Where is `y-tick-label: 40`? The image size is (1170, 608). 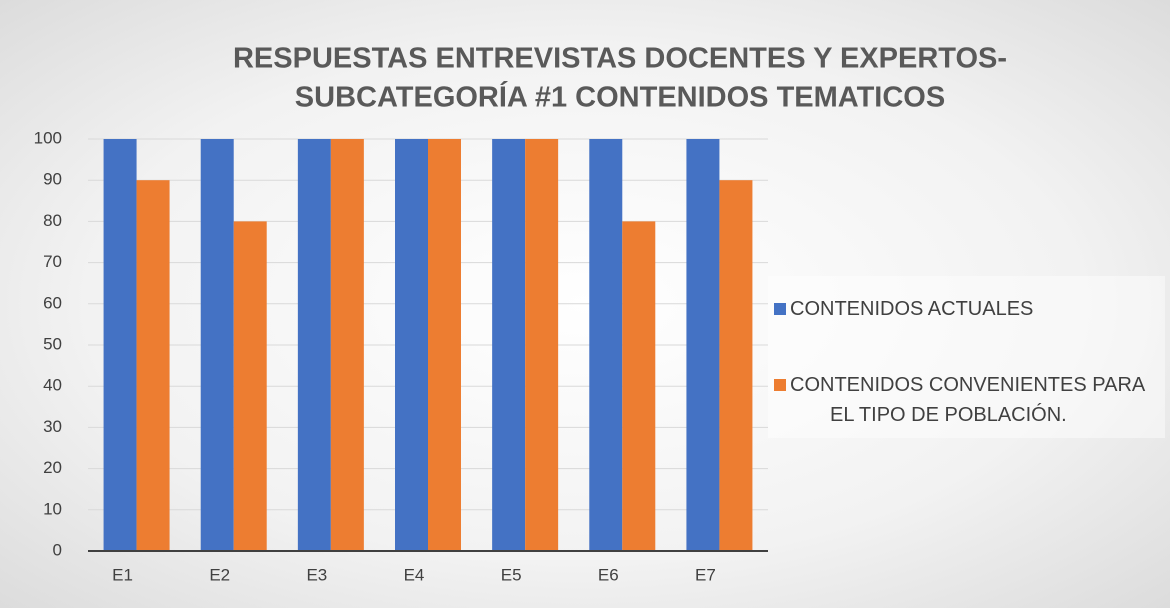
y-tick-label: 40 is located at coordinates (52, 385).